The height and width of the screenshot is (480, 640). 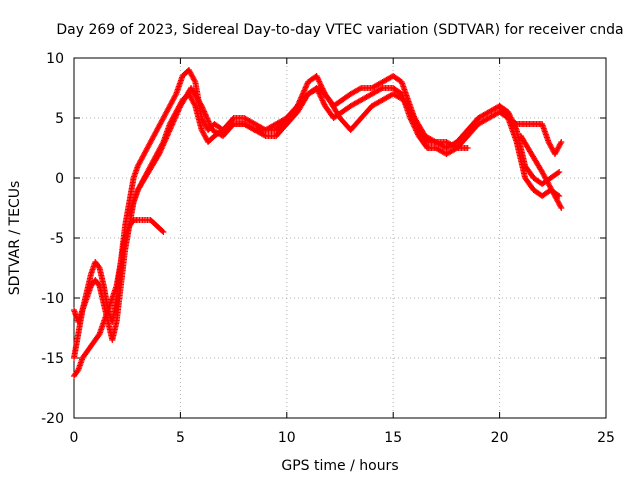 What do you see at coordinates (59, 119) in the screenshot?
I see `y-tick-label: 5` at bounding box center [59, 119].